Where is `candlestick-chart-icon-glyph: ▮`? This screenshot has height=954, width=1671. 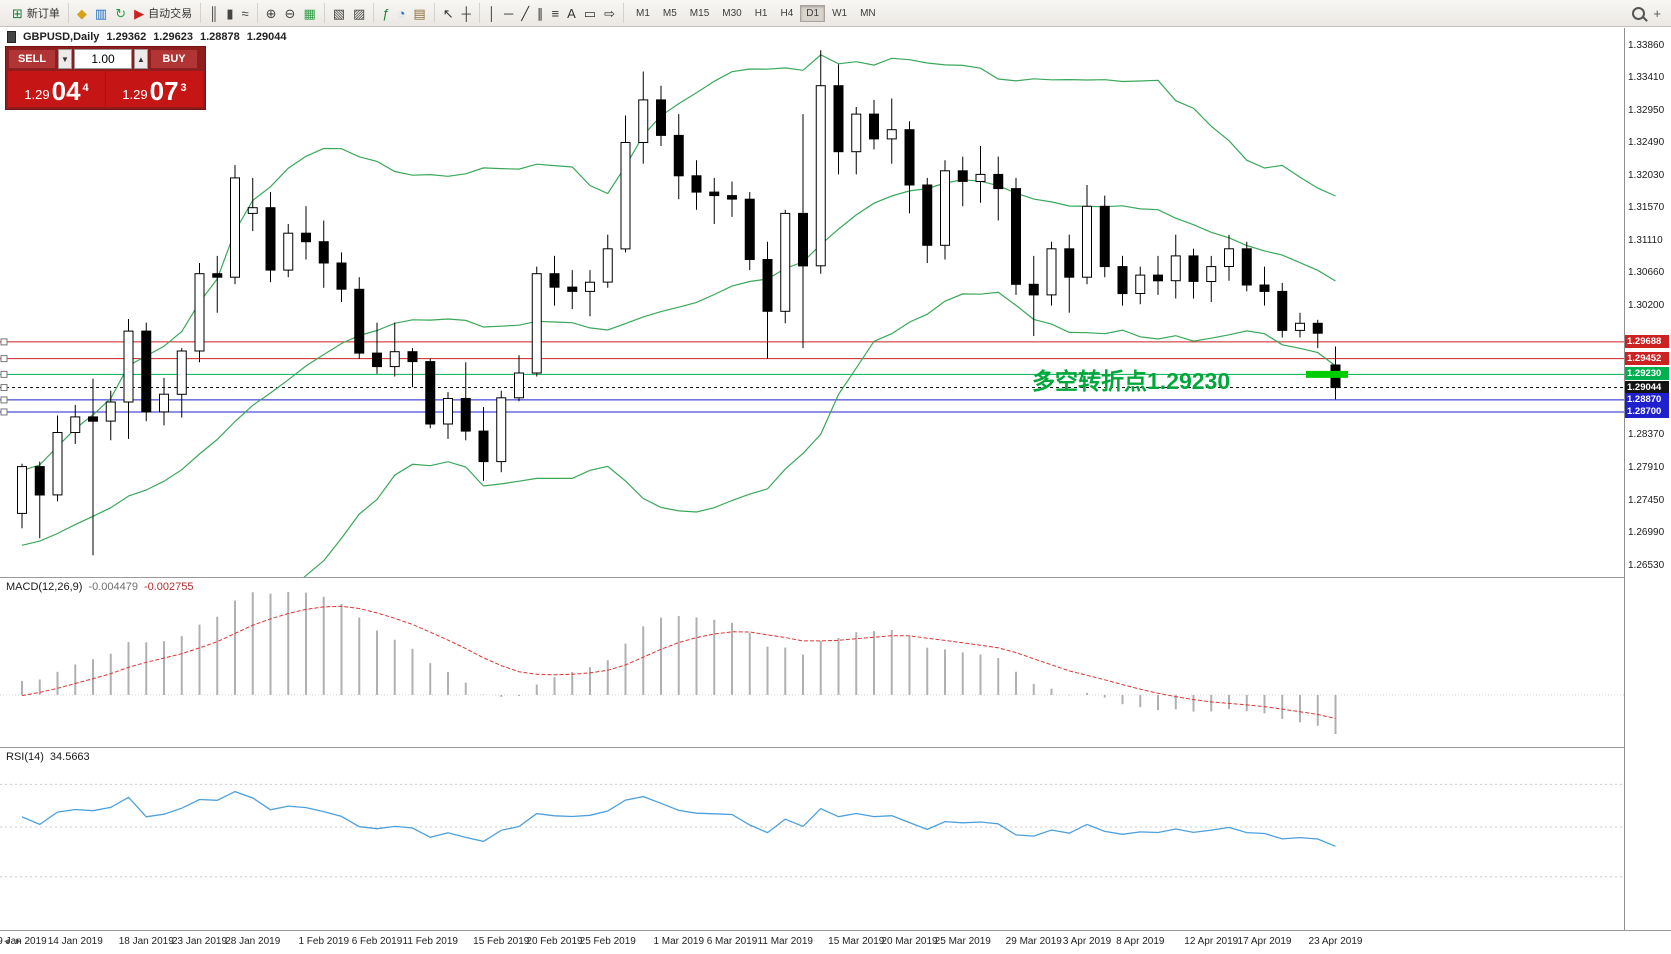
candlestick-chart-icon-glyph: ▮ is located at coordinates (230, 13).